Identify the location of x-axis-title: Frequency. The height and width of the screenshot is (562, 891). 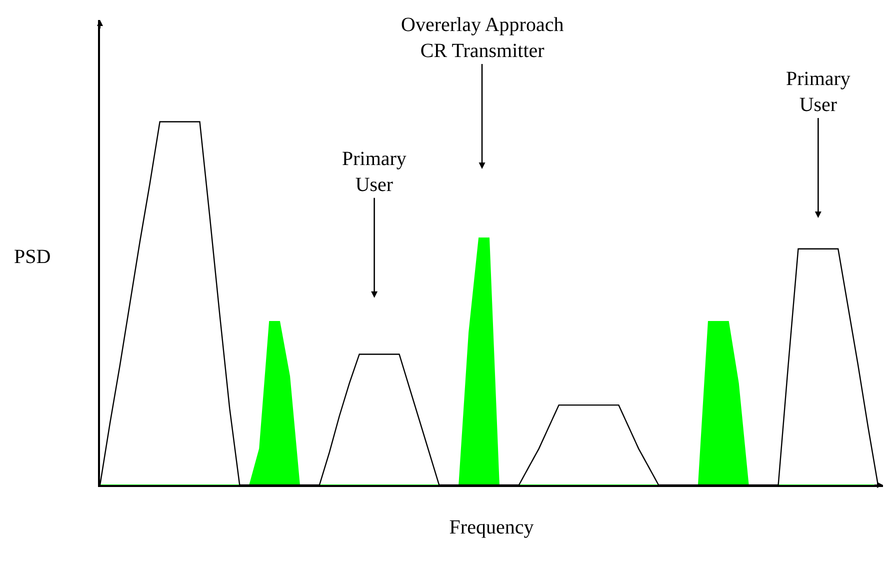
(491, 527).